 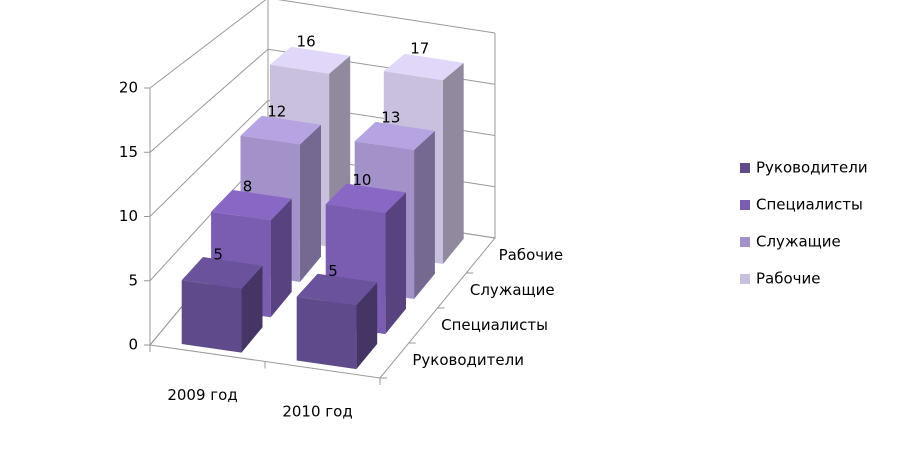 What do you see at coordinates (133, 280) in the screenshot?
I see `y-tick-label: 5` at bounding box center [133, 280].